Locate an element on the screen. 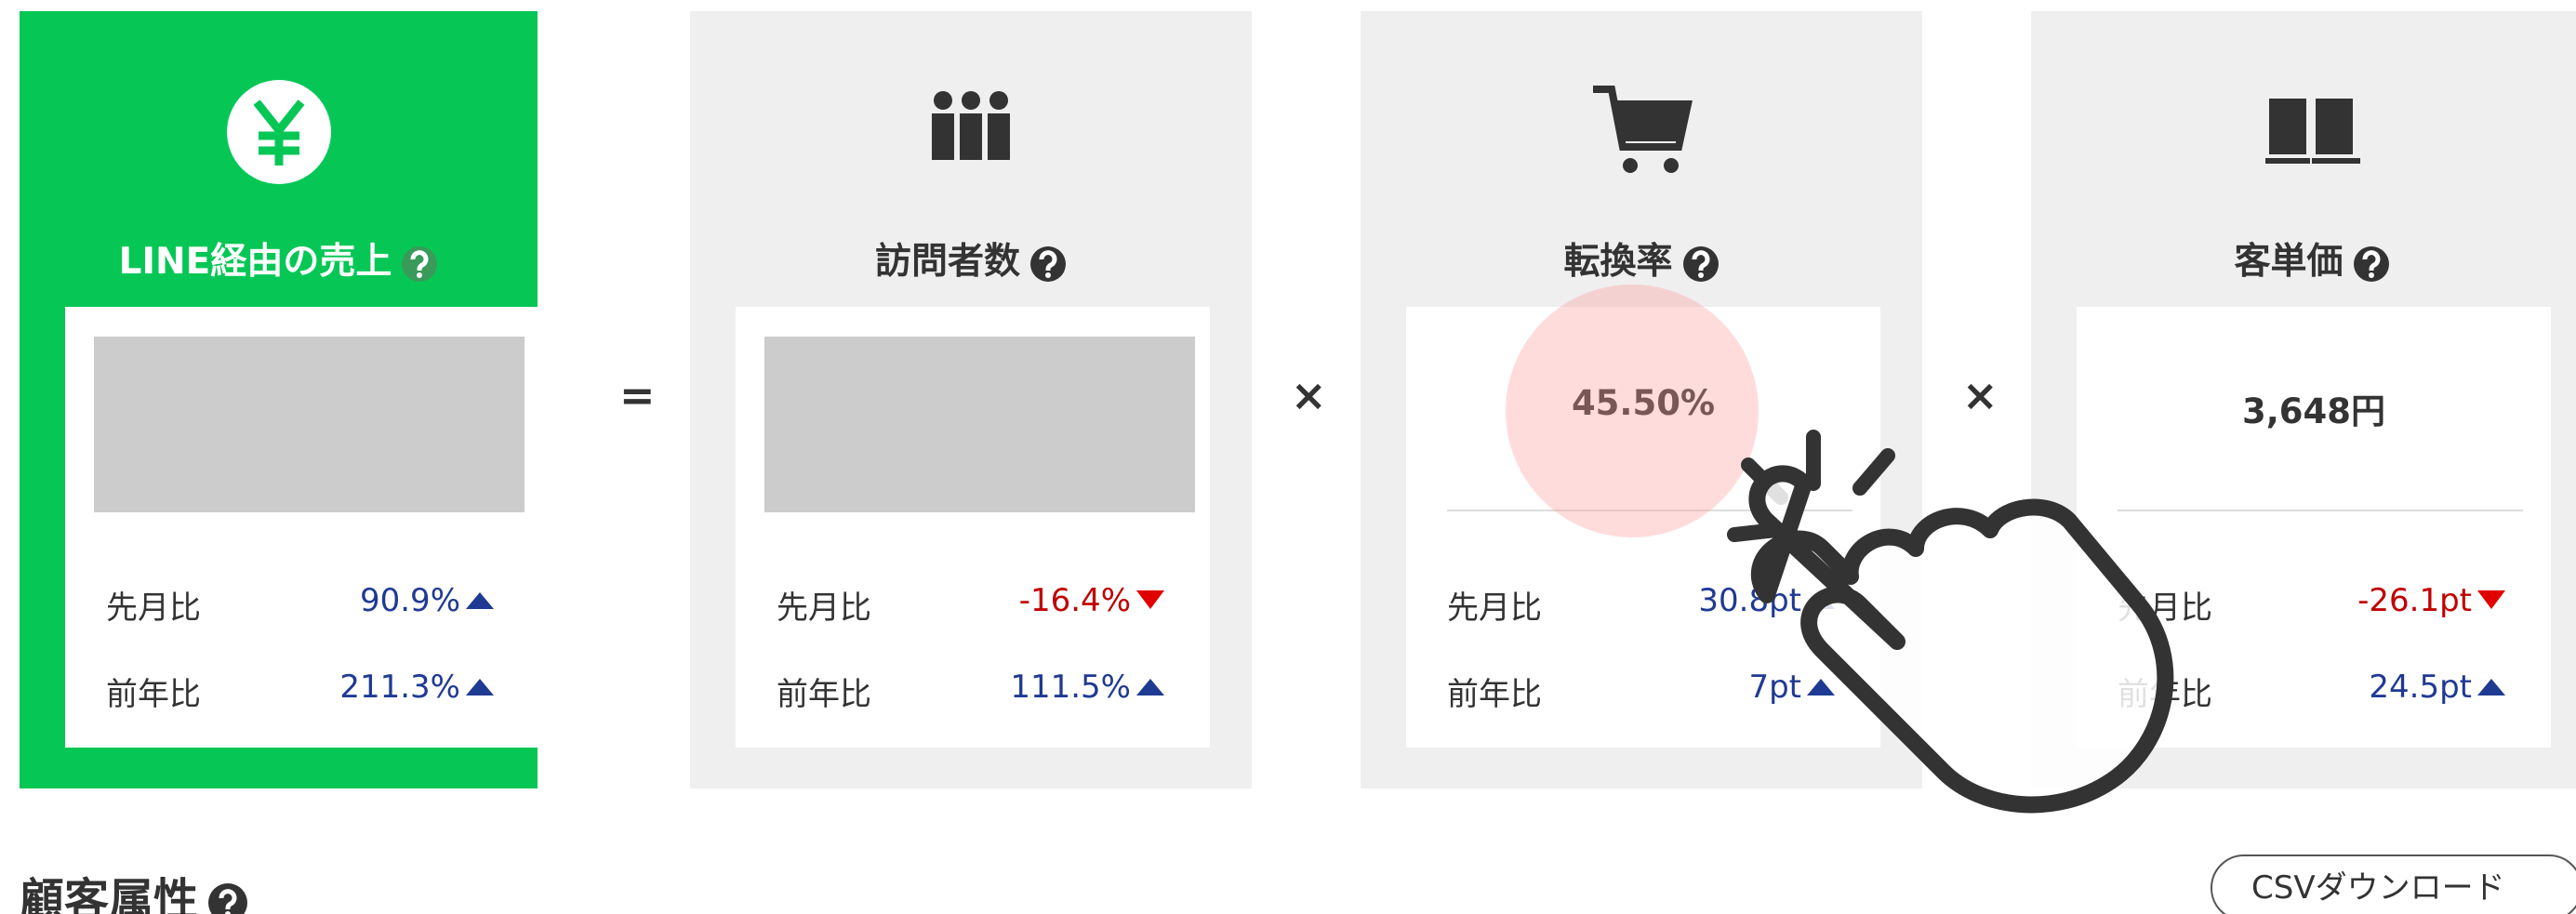 The height and width of the screenshot is (914, 2576). card-title: 転換率 is located at coordinates (1641, 258).